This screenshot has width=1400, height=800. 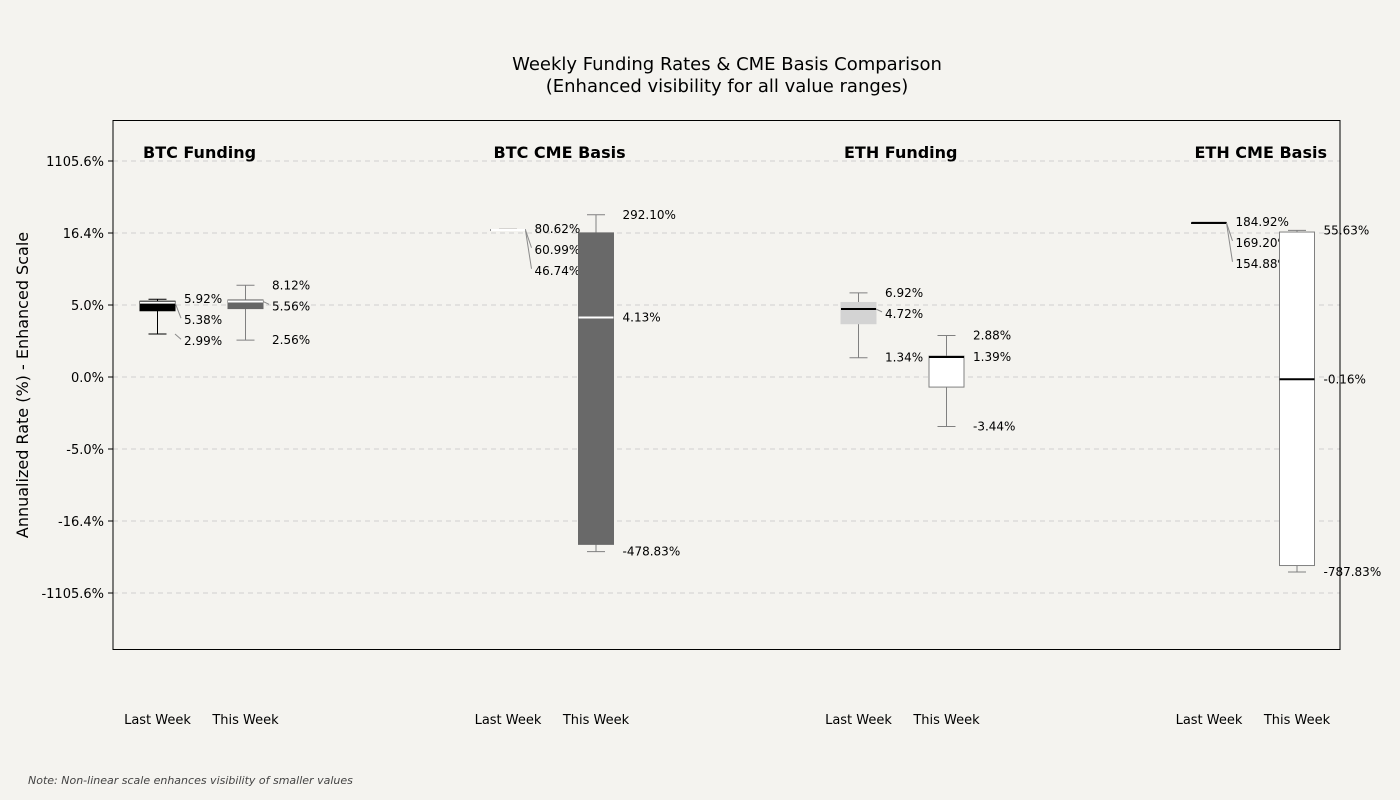 What do you see at coordinates (904, 358) in the screenshot?
I see `value-annotation: 1.34%` at bounding box center [904, 358].